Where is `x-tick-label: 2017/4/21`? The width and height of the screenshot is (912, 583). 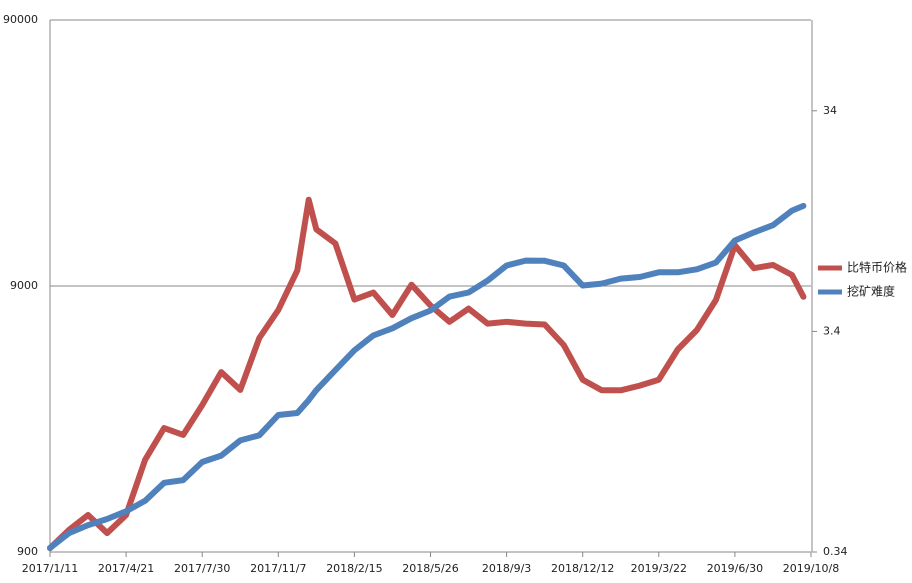 x-tick-label: 2017/4/21 is located at coordinates (126, 568).